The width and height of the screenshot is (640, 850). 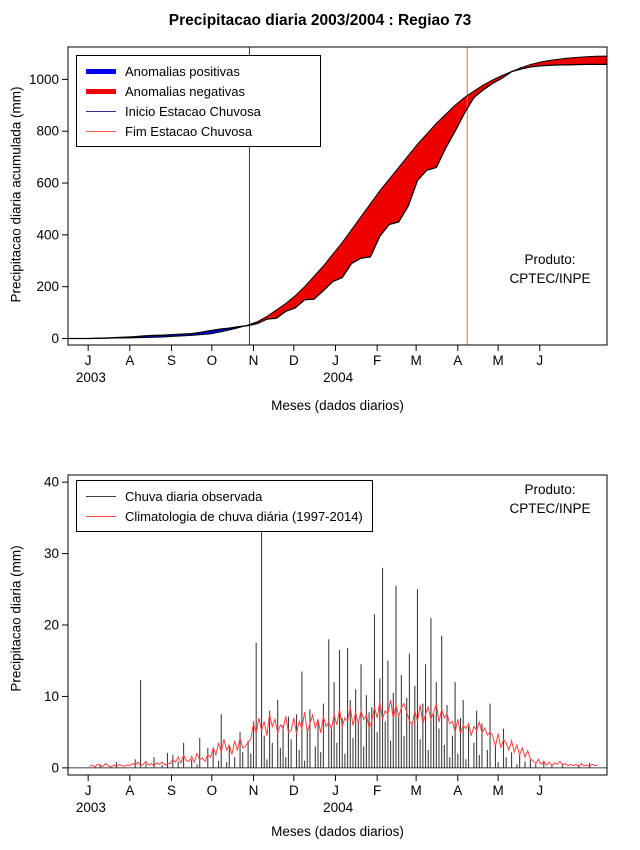 I want to click on legend-label: Inicio Estacao Chuvosa, so click(x=193, y=111).